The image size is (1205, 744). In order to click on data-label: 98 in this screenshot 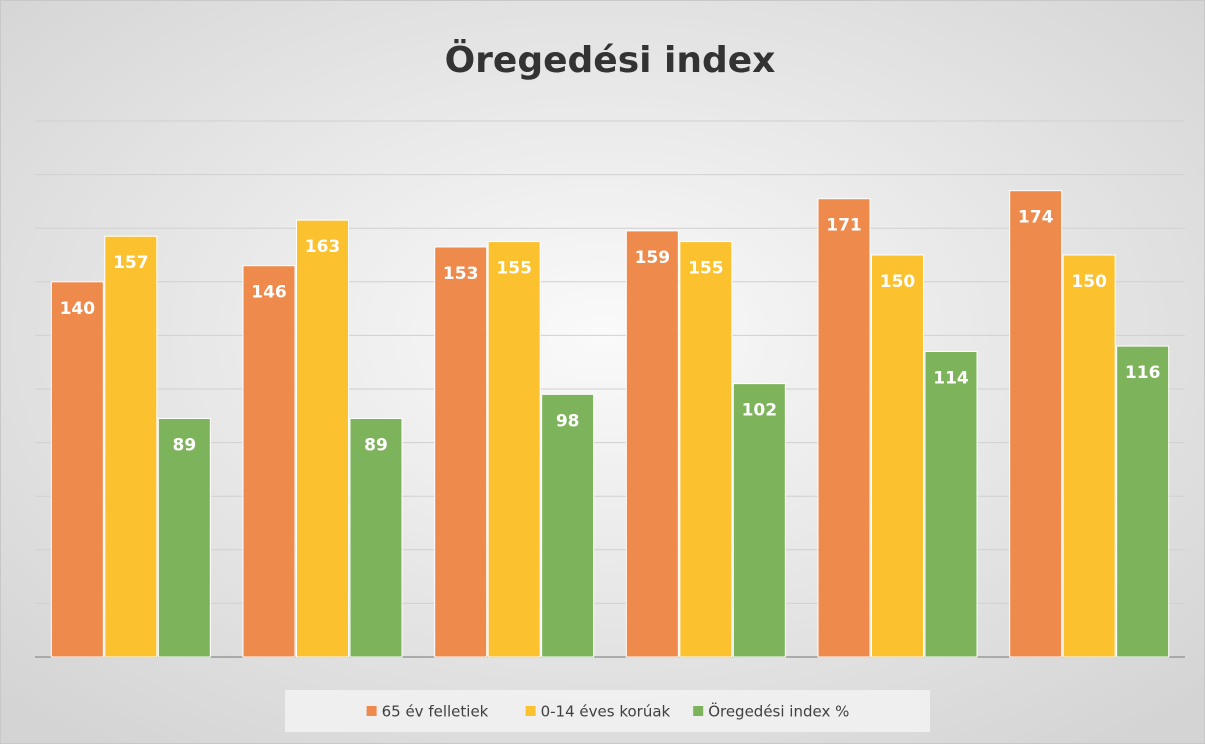, I will do `click(568, 421)`.